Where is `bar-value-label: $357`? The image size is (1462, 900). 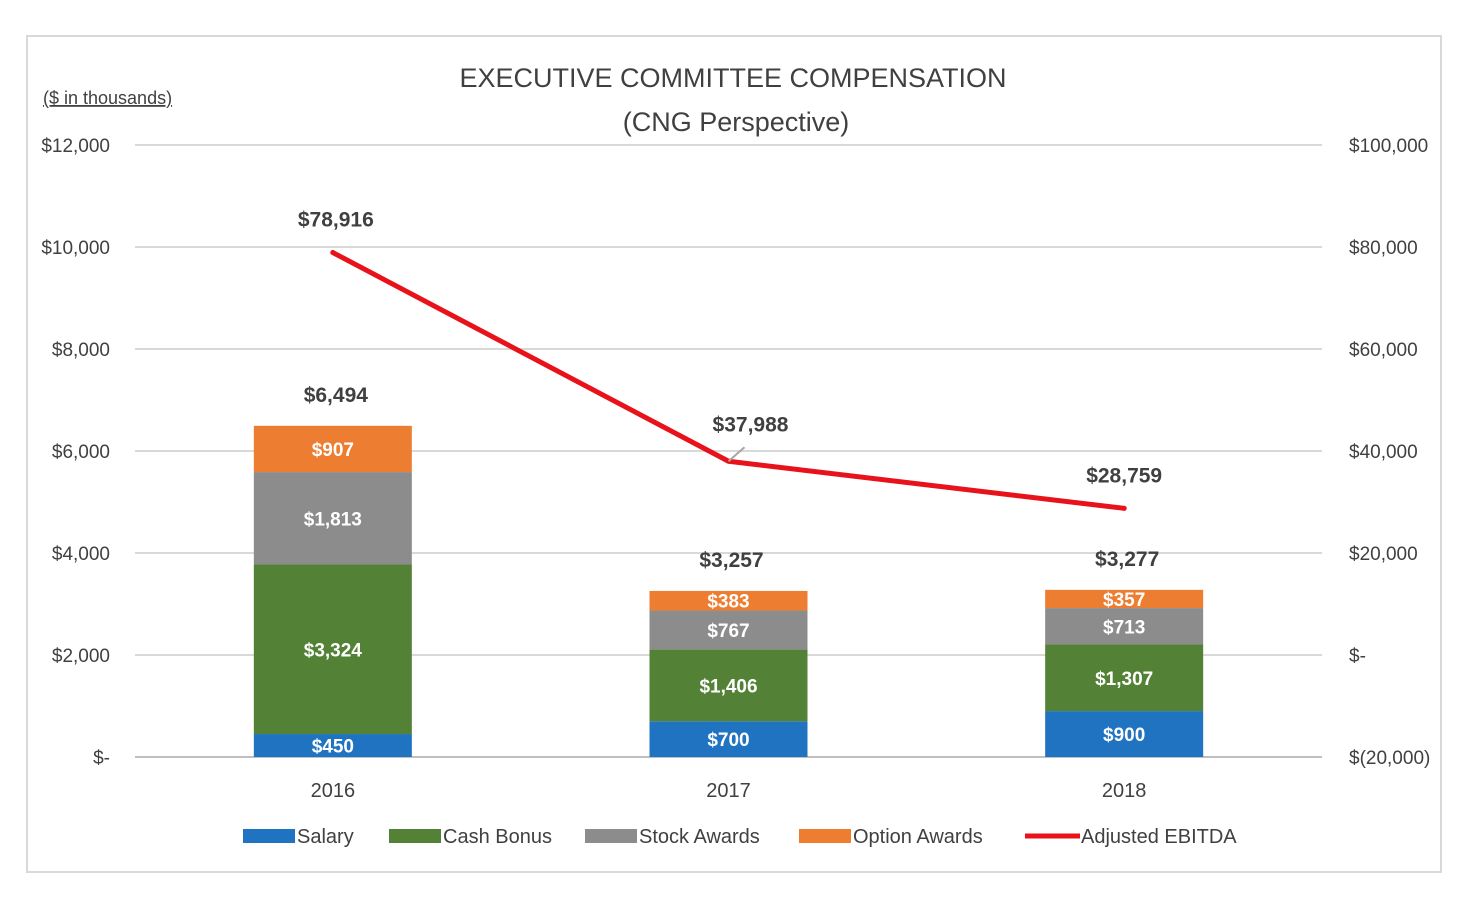 bar-value-label: $357 is located at coordinates (1124, 600).